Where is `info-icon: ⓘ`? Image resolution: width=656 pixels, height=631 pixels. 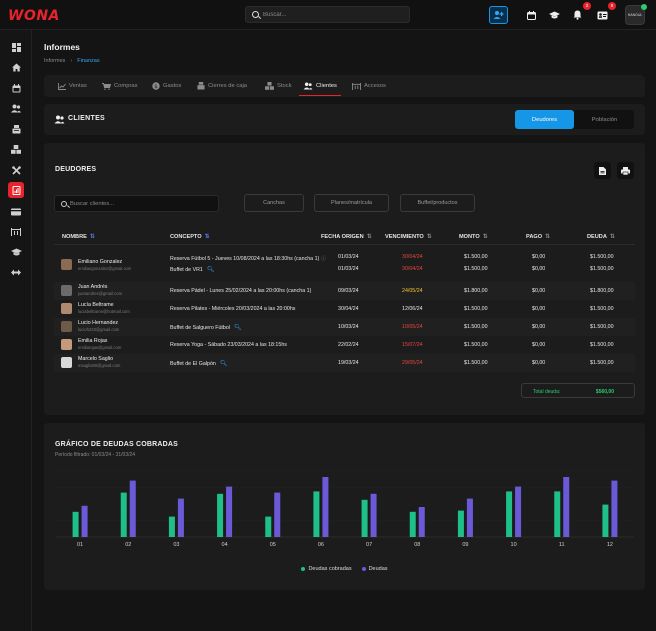 info-icon: ⓘ is located at coordinates (323, 259).